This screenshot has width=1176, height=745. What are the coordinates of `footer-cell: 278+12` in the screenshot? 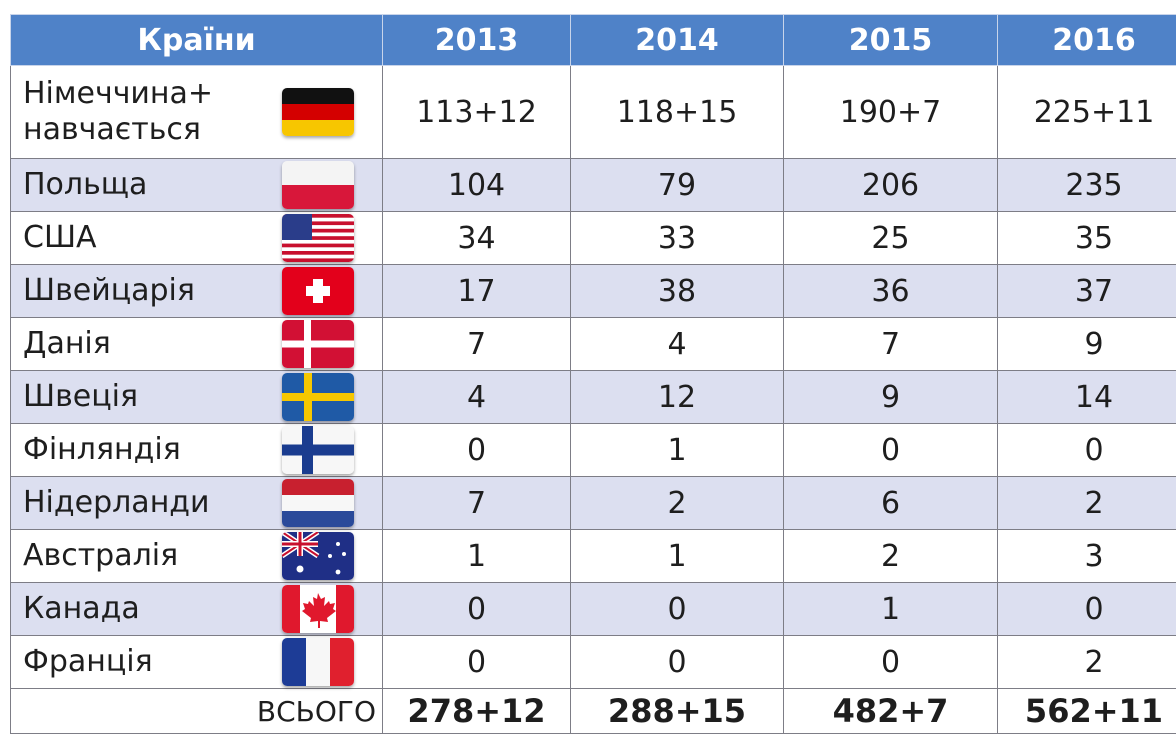 It's located at (476, 711).